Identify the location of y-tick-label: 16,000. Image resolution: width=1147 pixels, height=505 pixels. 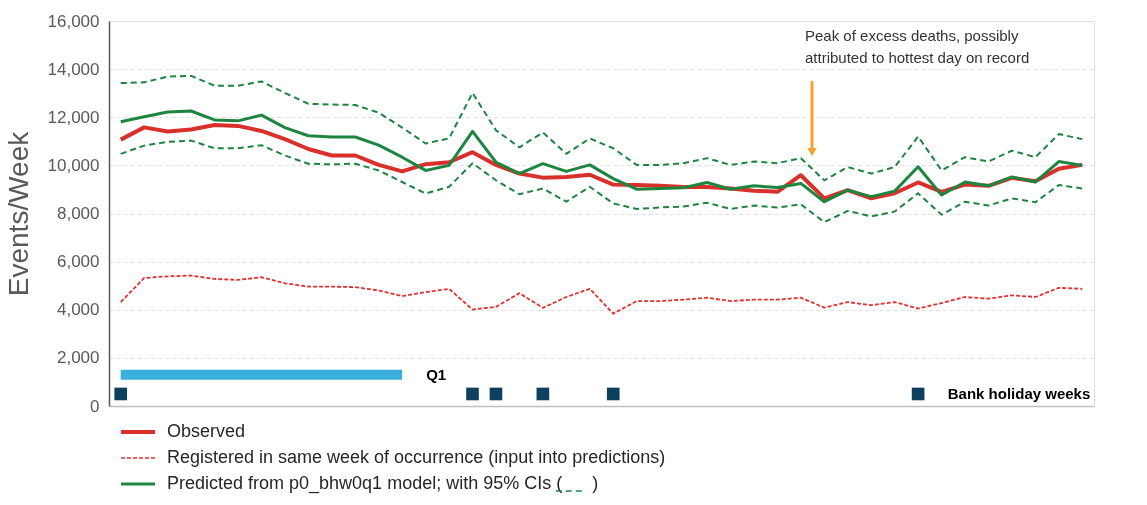
(73, 21).